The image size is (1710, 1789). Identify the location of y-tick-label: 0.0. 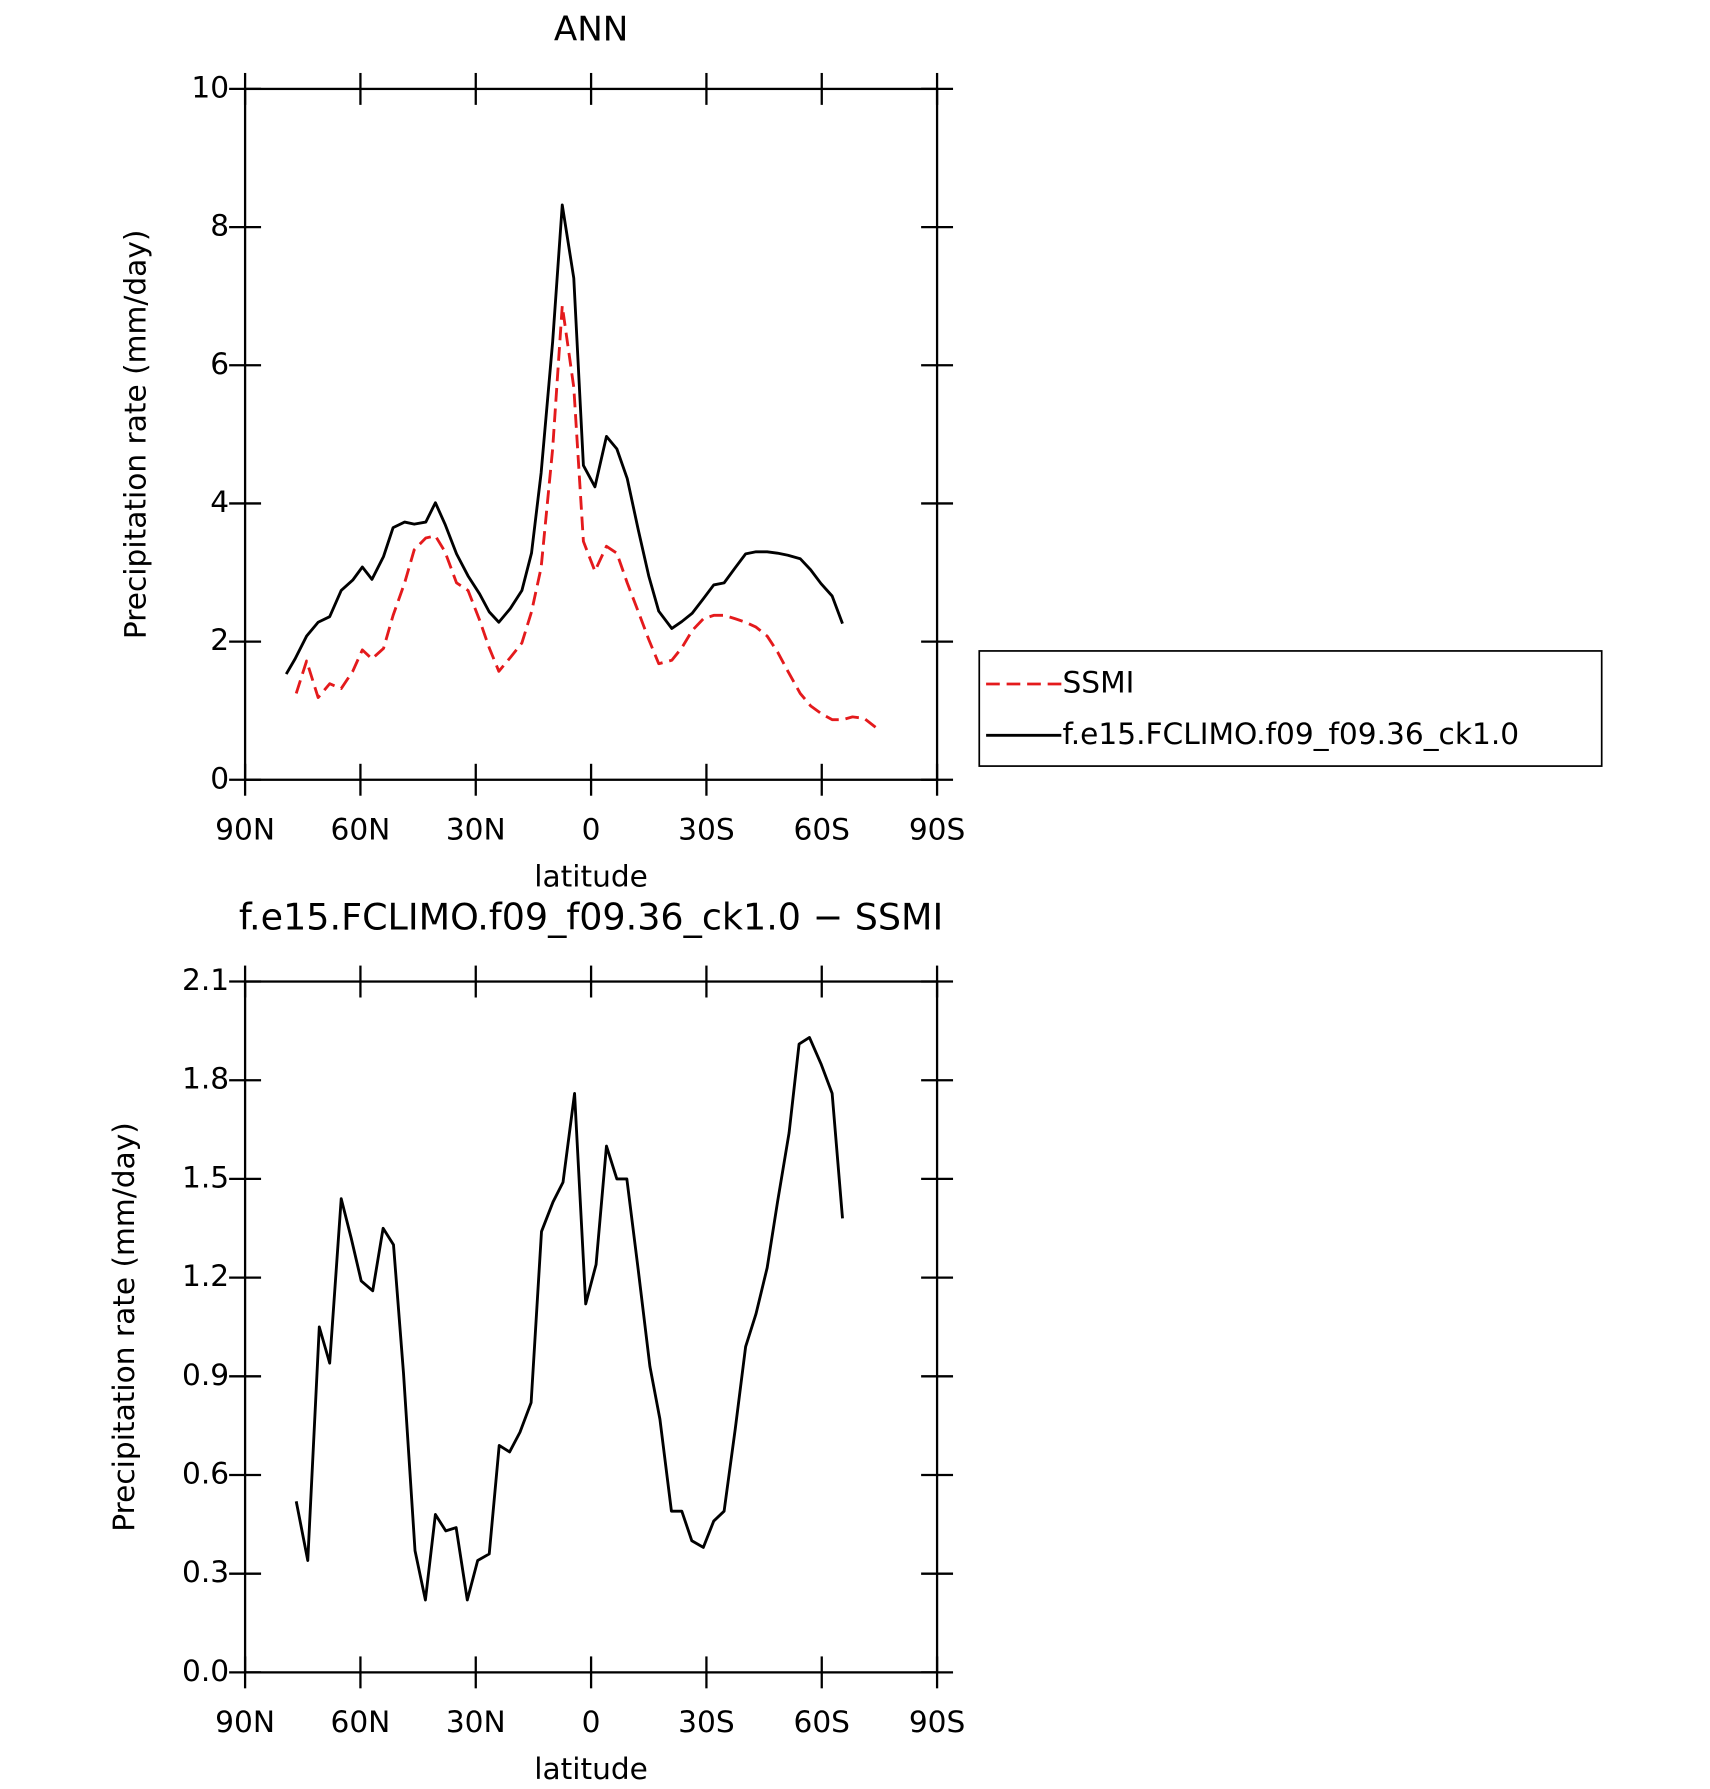
(205, 1670).